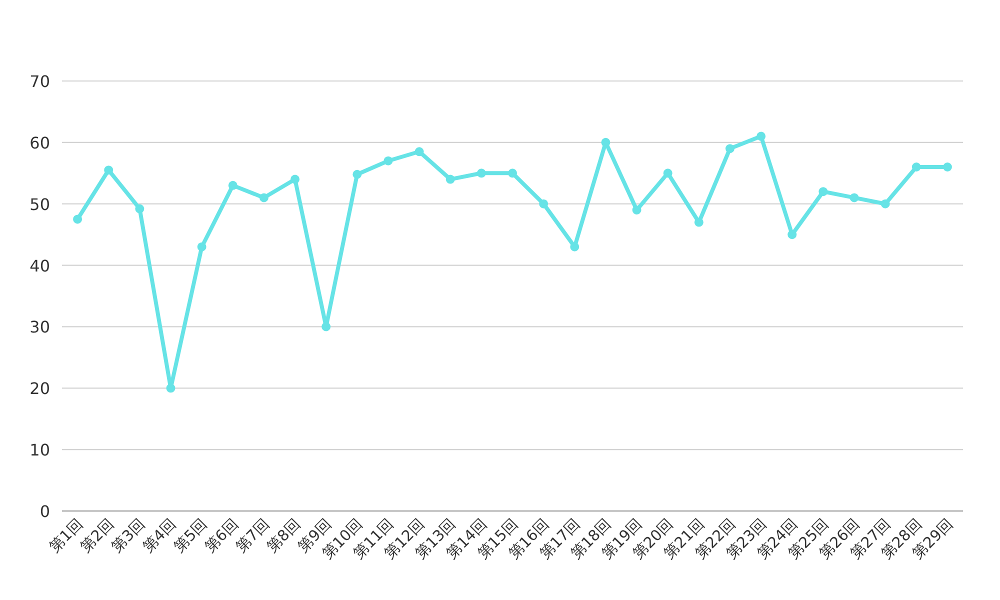 The width and height of the screenshot is (1000, 600). I want to click on y-tick-label: 70, so click(40, 81).